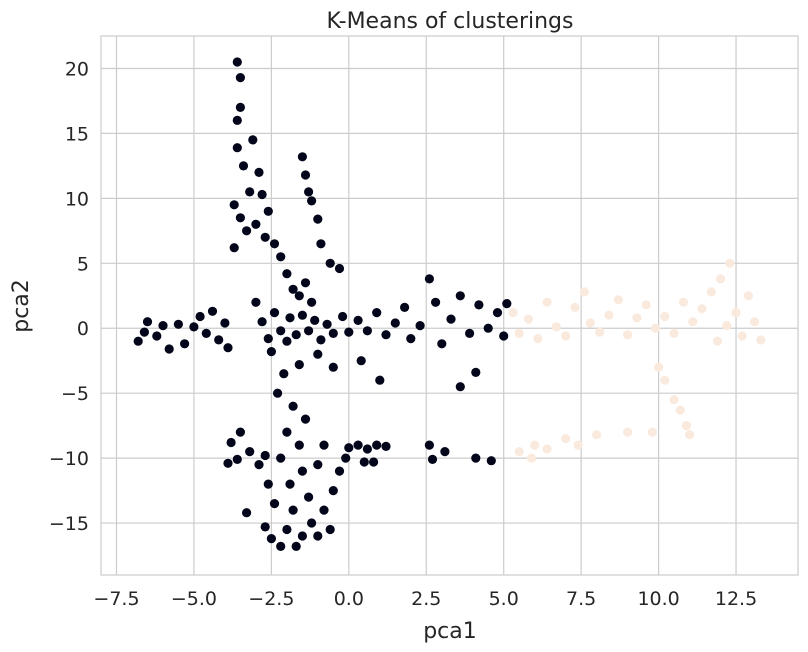 This screenshot has height=652, width=808. Describe the element at coordinates (77, 134) in the screenshot. I see `y-tick-label: 15` at that location.